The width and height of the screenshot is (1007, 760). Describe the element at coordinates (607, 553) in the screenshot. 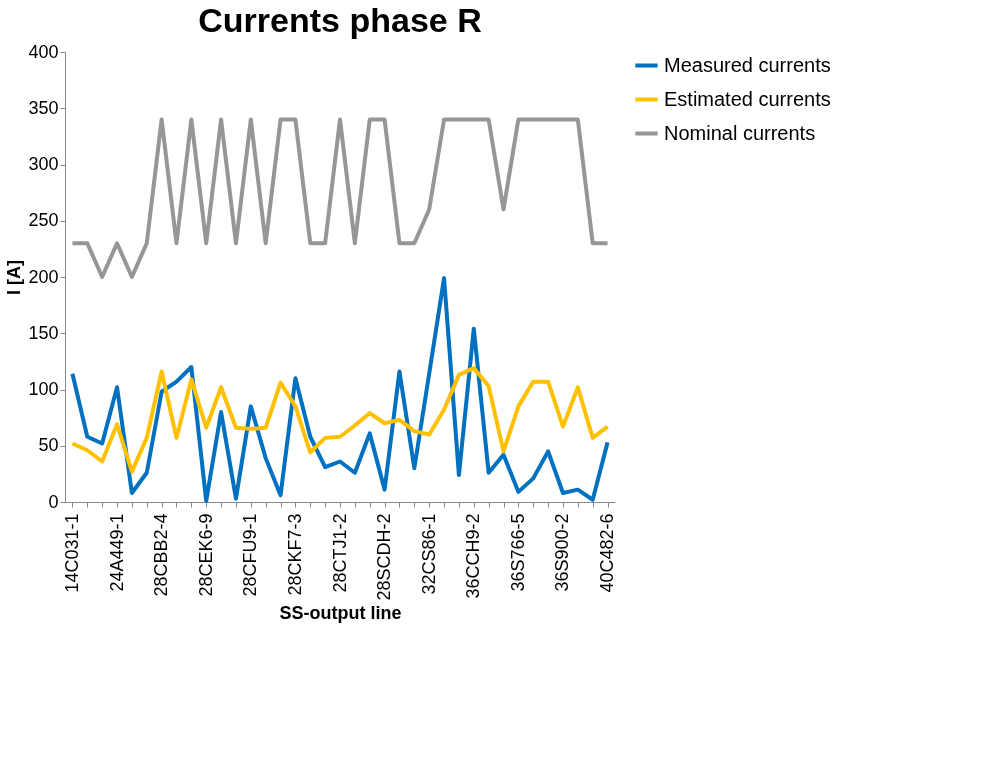

I see `x-tick-label: 40C482-6` at that location.